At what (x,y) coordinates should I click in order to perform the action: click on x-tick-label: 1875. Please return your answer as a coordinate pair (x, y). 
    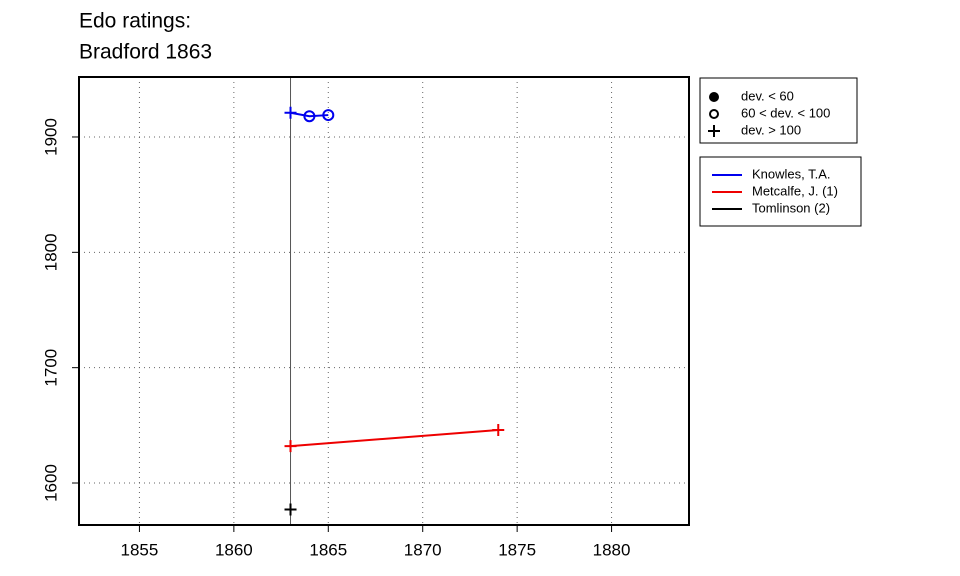
    Looking at the image, I should click on (517, 549).